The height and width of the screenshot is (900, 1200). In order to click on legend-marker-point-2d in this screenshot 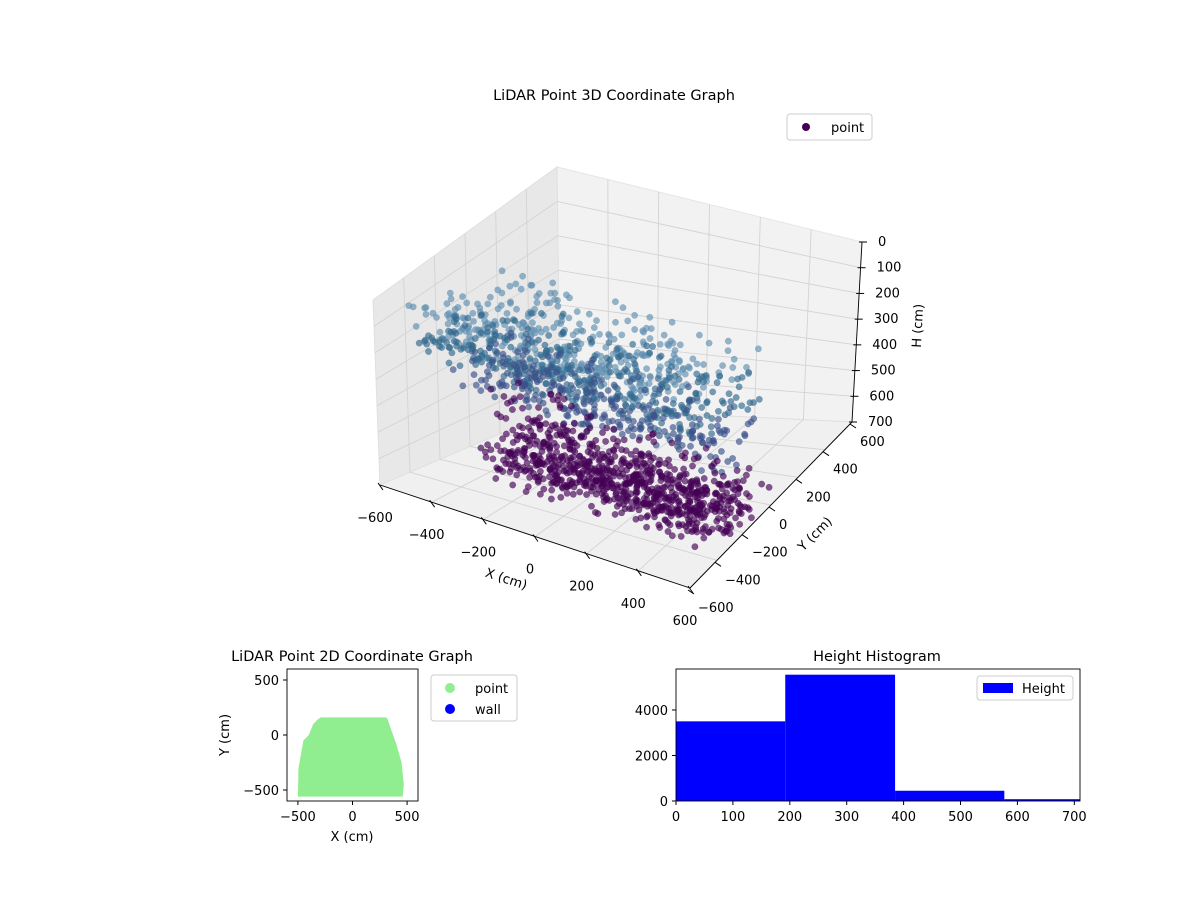, I will do `click(450, 688)`.